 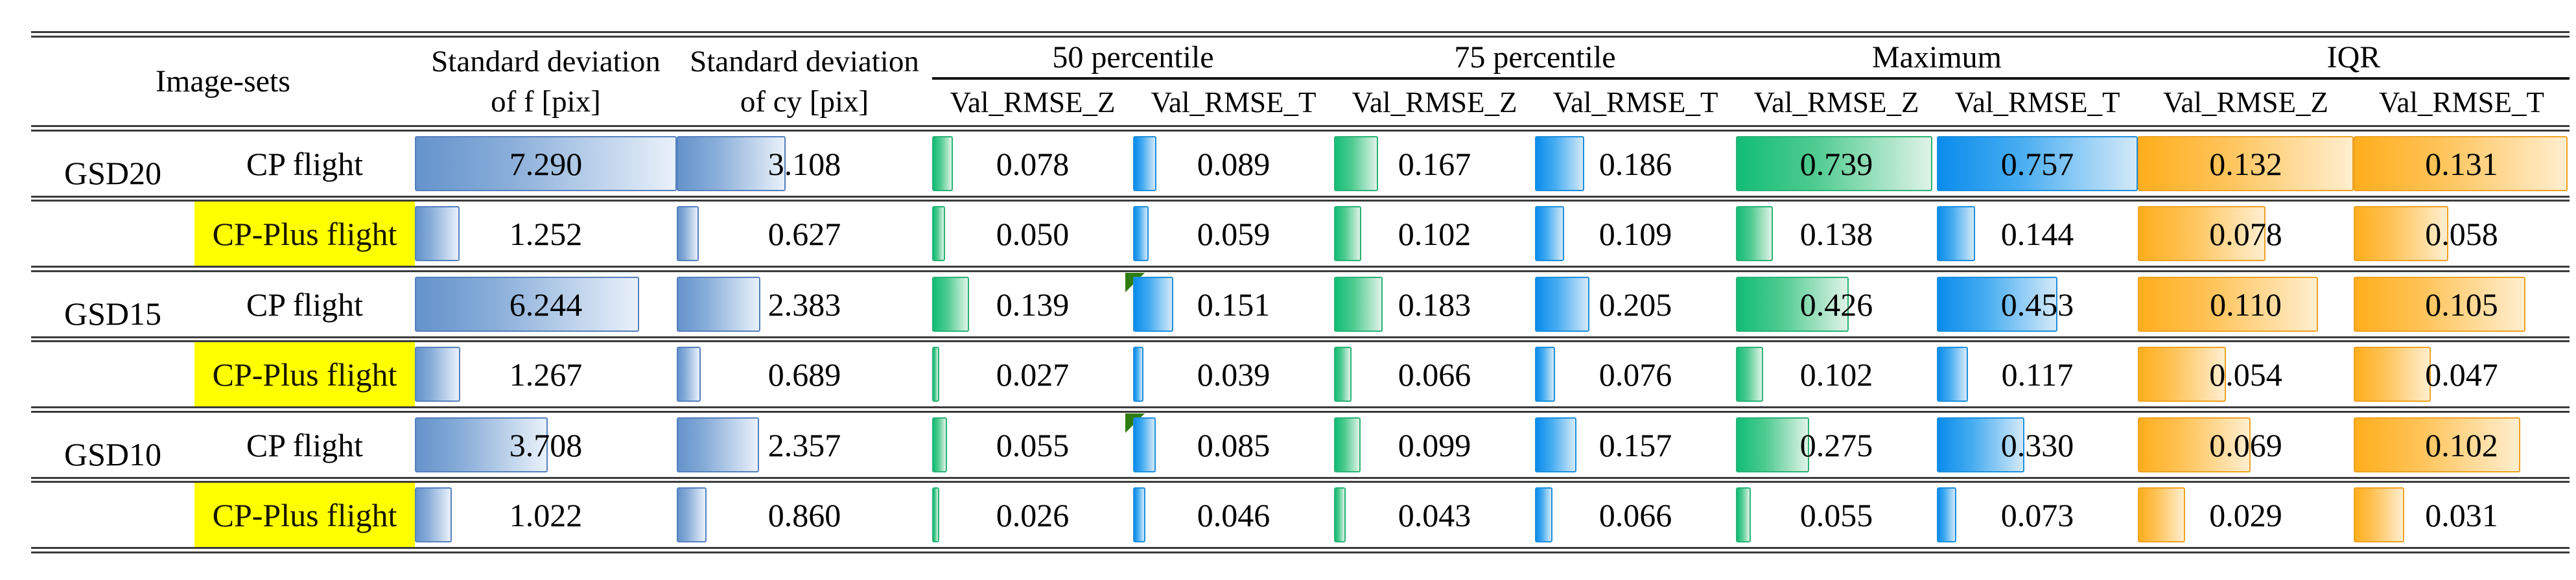 I want to click on cell-max_val_rmse_t: 0.144, so click(x=2037, y=234).